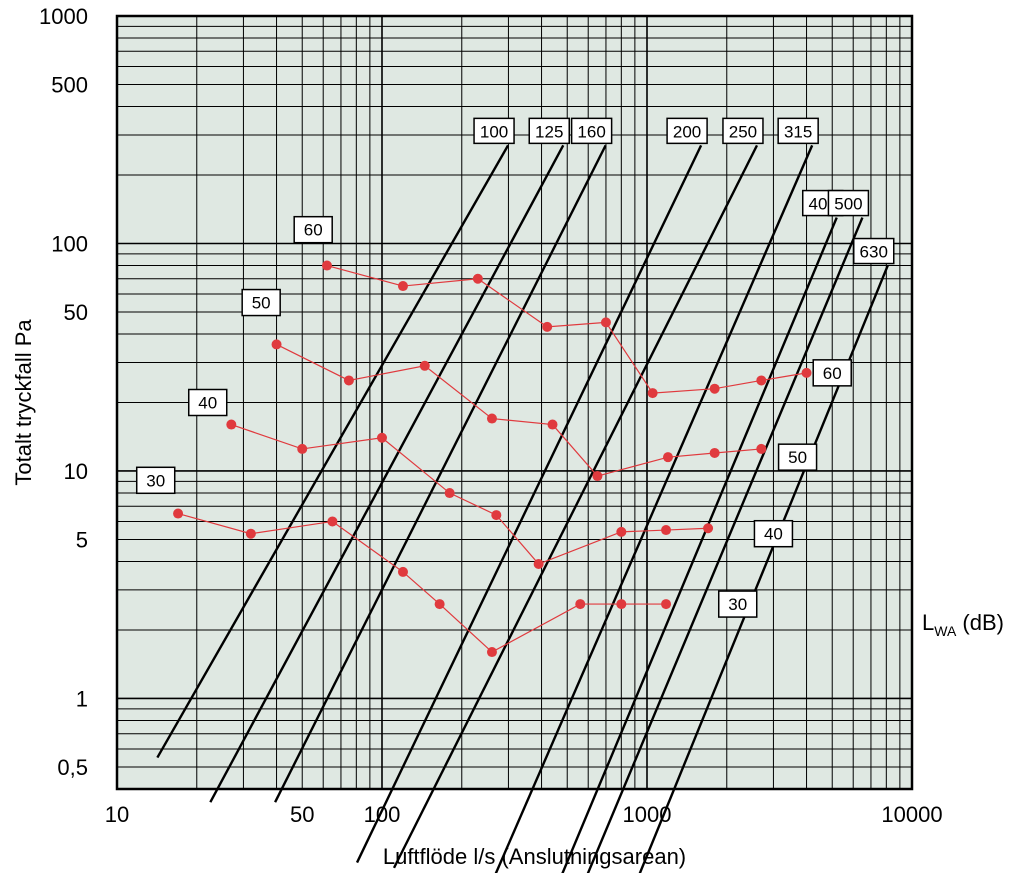  I want to click on lwa-db-label: LWA (dB), so click(963, 624).